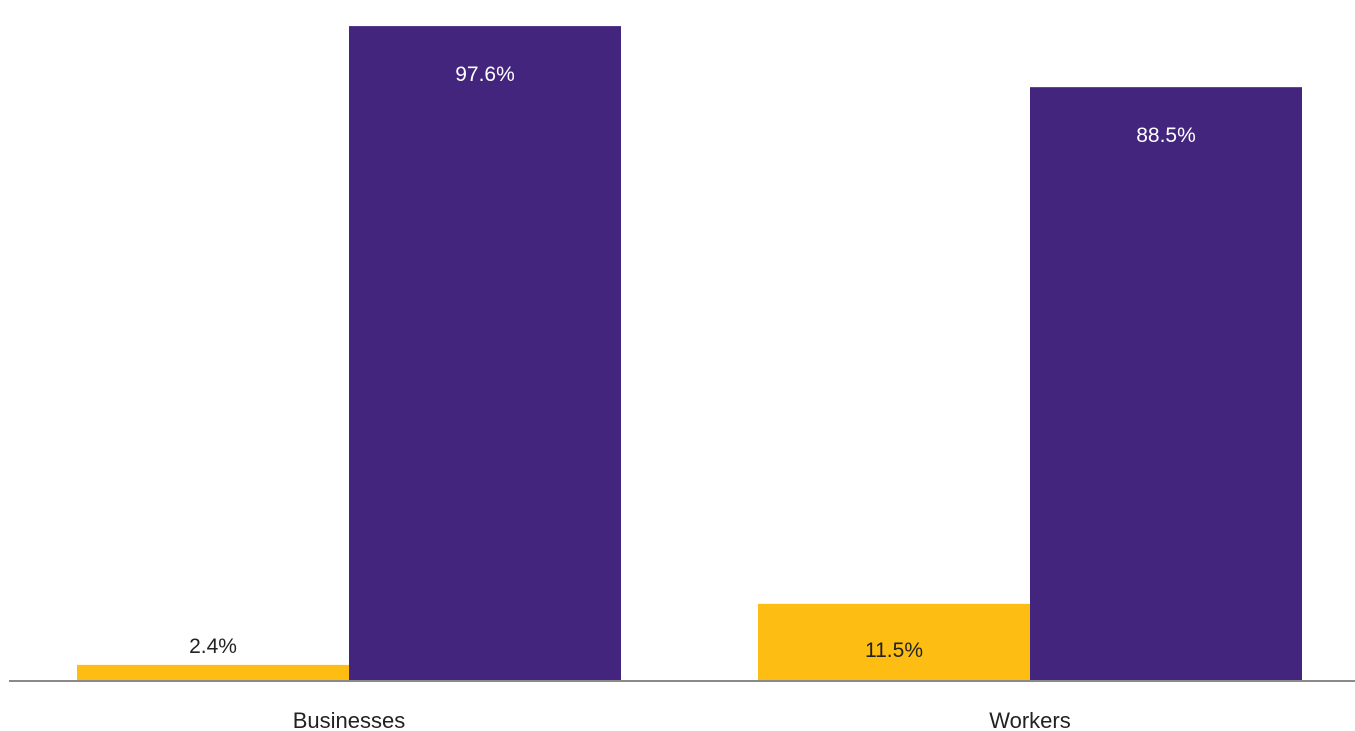  What do you see at coordinates (485, 74) in the screenshot?
I see `value-label-businesses-series-2: 97.6%` at bounding box center [485, 74].